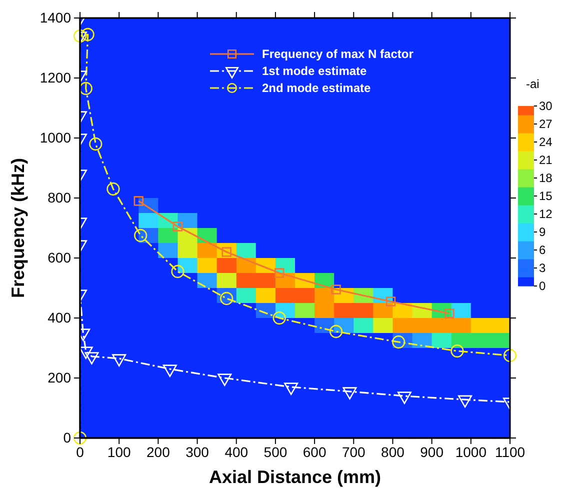 This screenshot has height=493, width=572. What do you see at coordinates (56, 137) in the screenshot?
I see `y-tick-label: 1000` at bounding box center [56, 137].